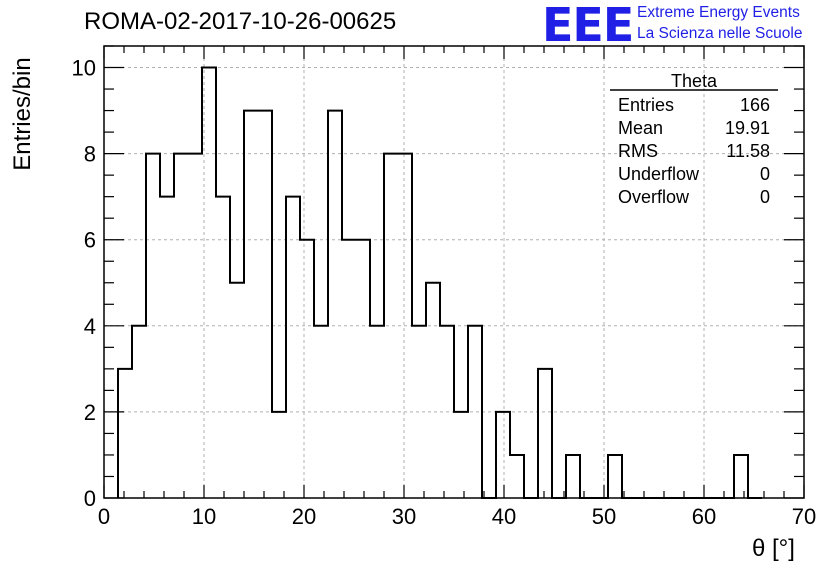 The width and height of the screenshot is (836, 572). I want to click on plot-title: ROMA-02-2017-10-26-00625, so click(240, 21).